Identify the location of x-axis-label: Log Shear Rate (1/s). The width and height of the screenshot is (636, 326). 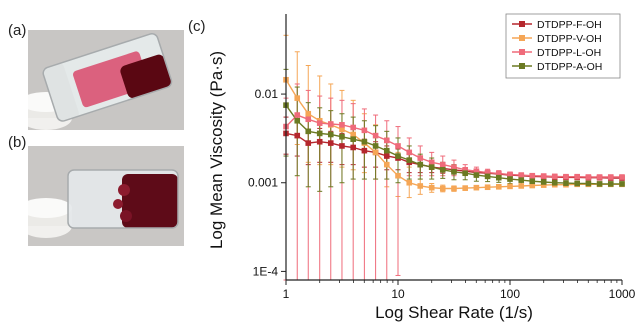
(454, 312).